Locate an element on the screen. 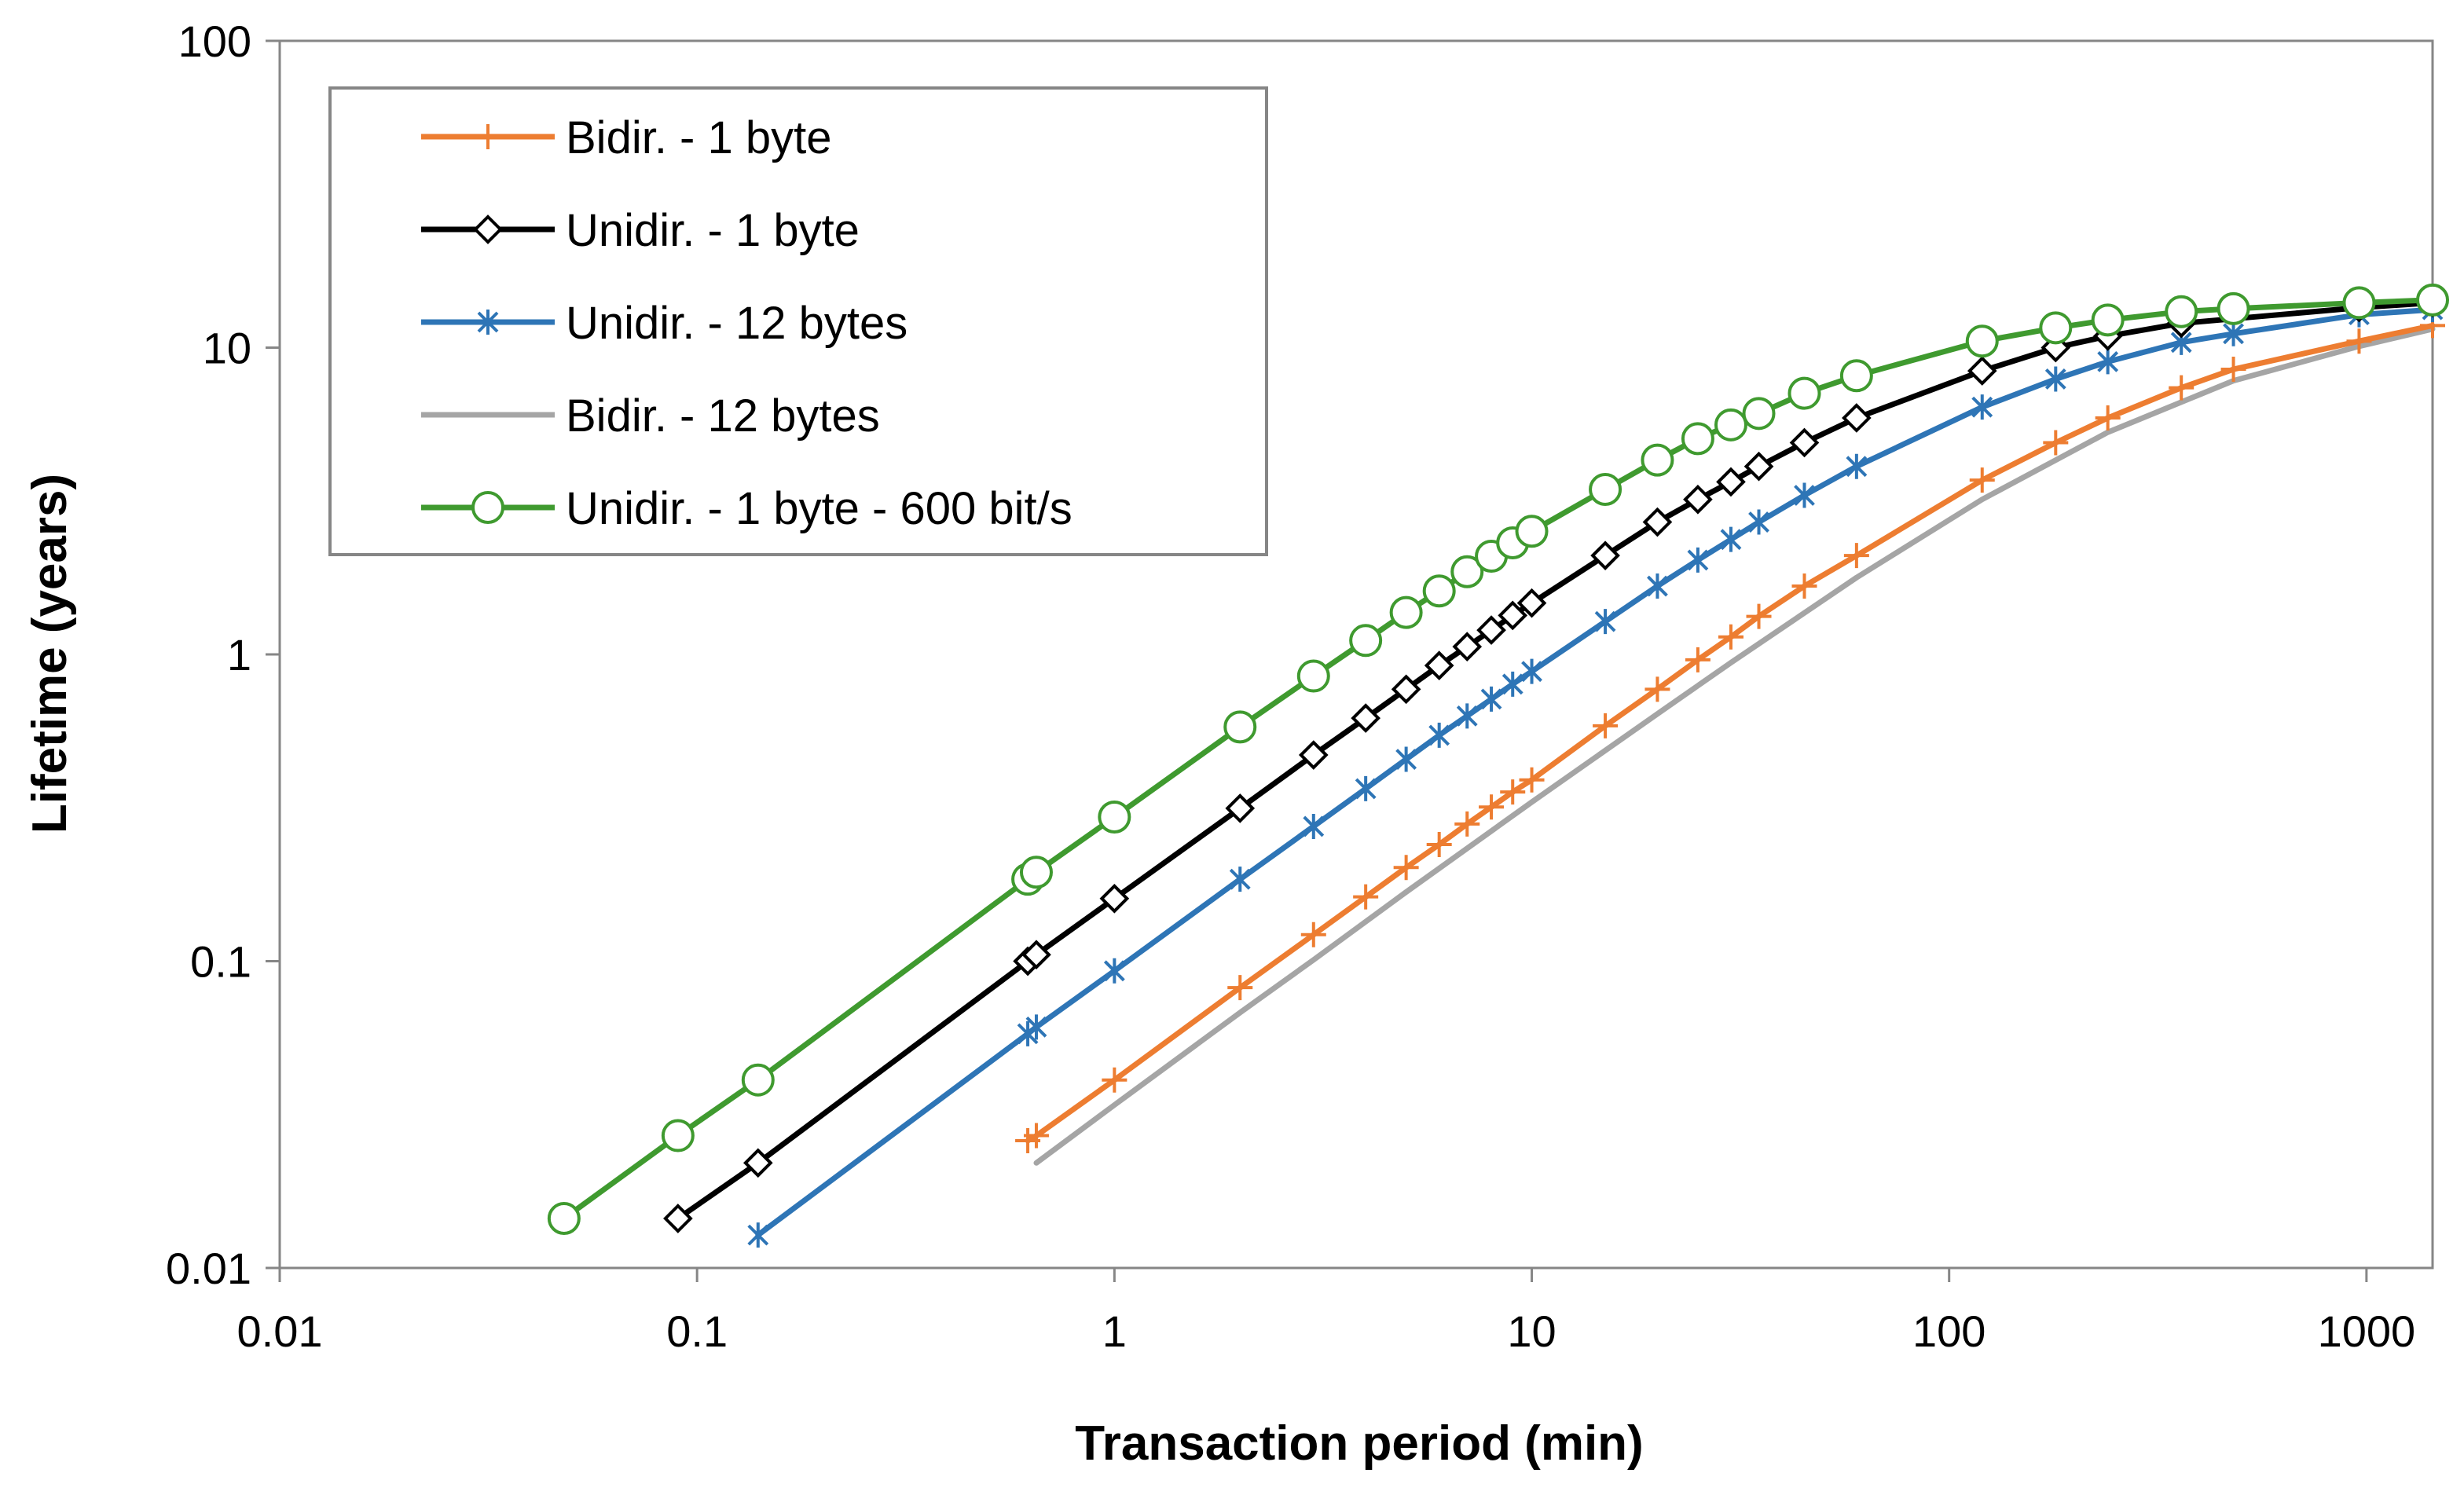  x-tick-label: 0.1 is located at coordinates (697, 1331).